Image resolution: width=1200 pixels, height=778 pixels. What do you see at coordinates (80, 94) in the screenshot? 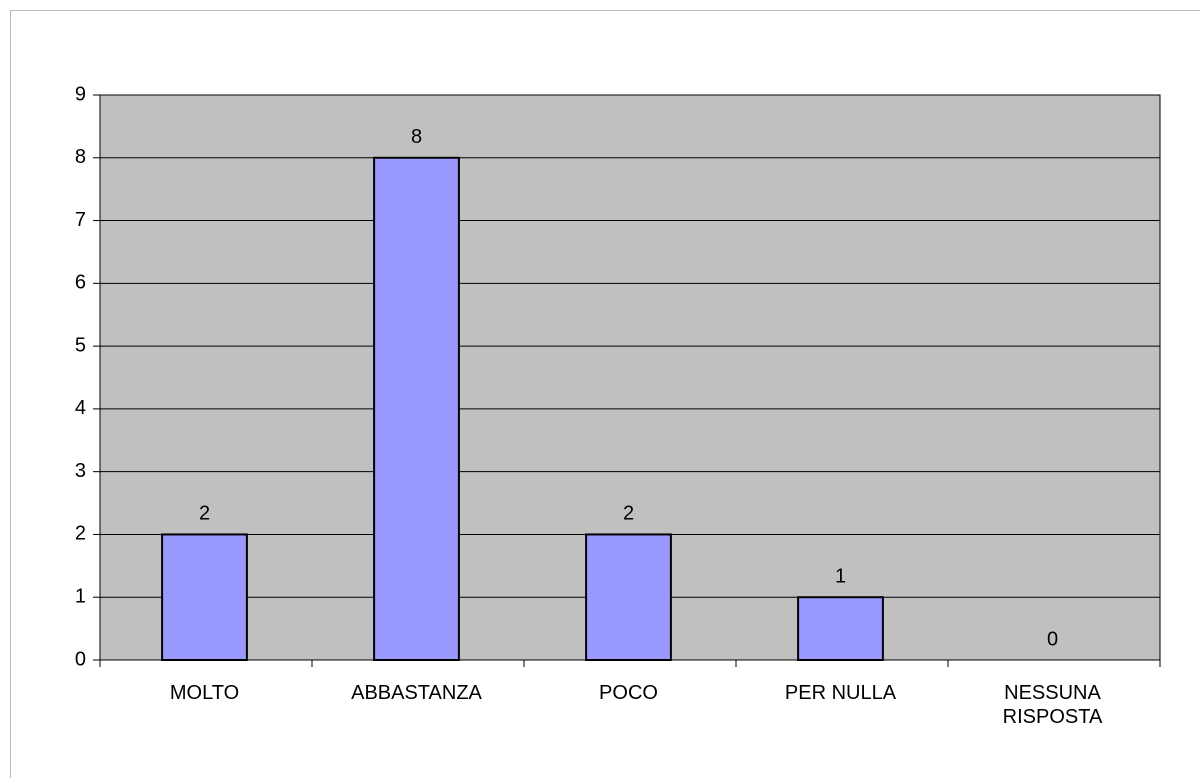
I see `y-tick-label: 9` at bounding box center [80, 94].